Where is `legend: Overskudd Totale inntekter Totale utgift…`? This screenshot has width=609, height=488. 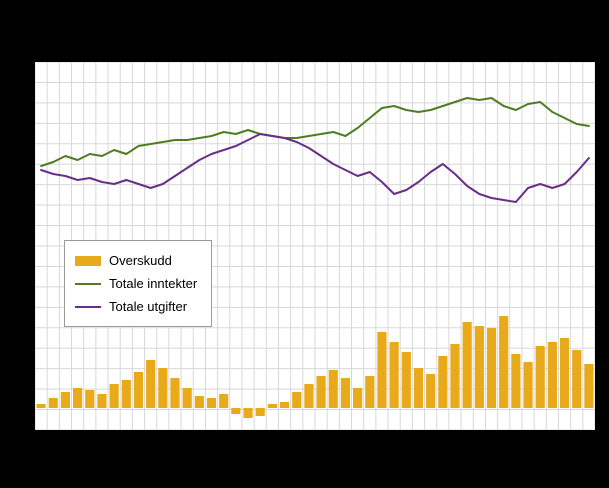
legend: Overskudd Totale inntekter Totale utgift… is located at coordinates (138, 283).